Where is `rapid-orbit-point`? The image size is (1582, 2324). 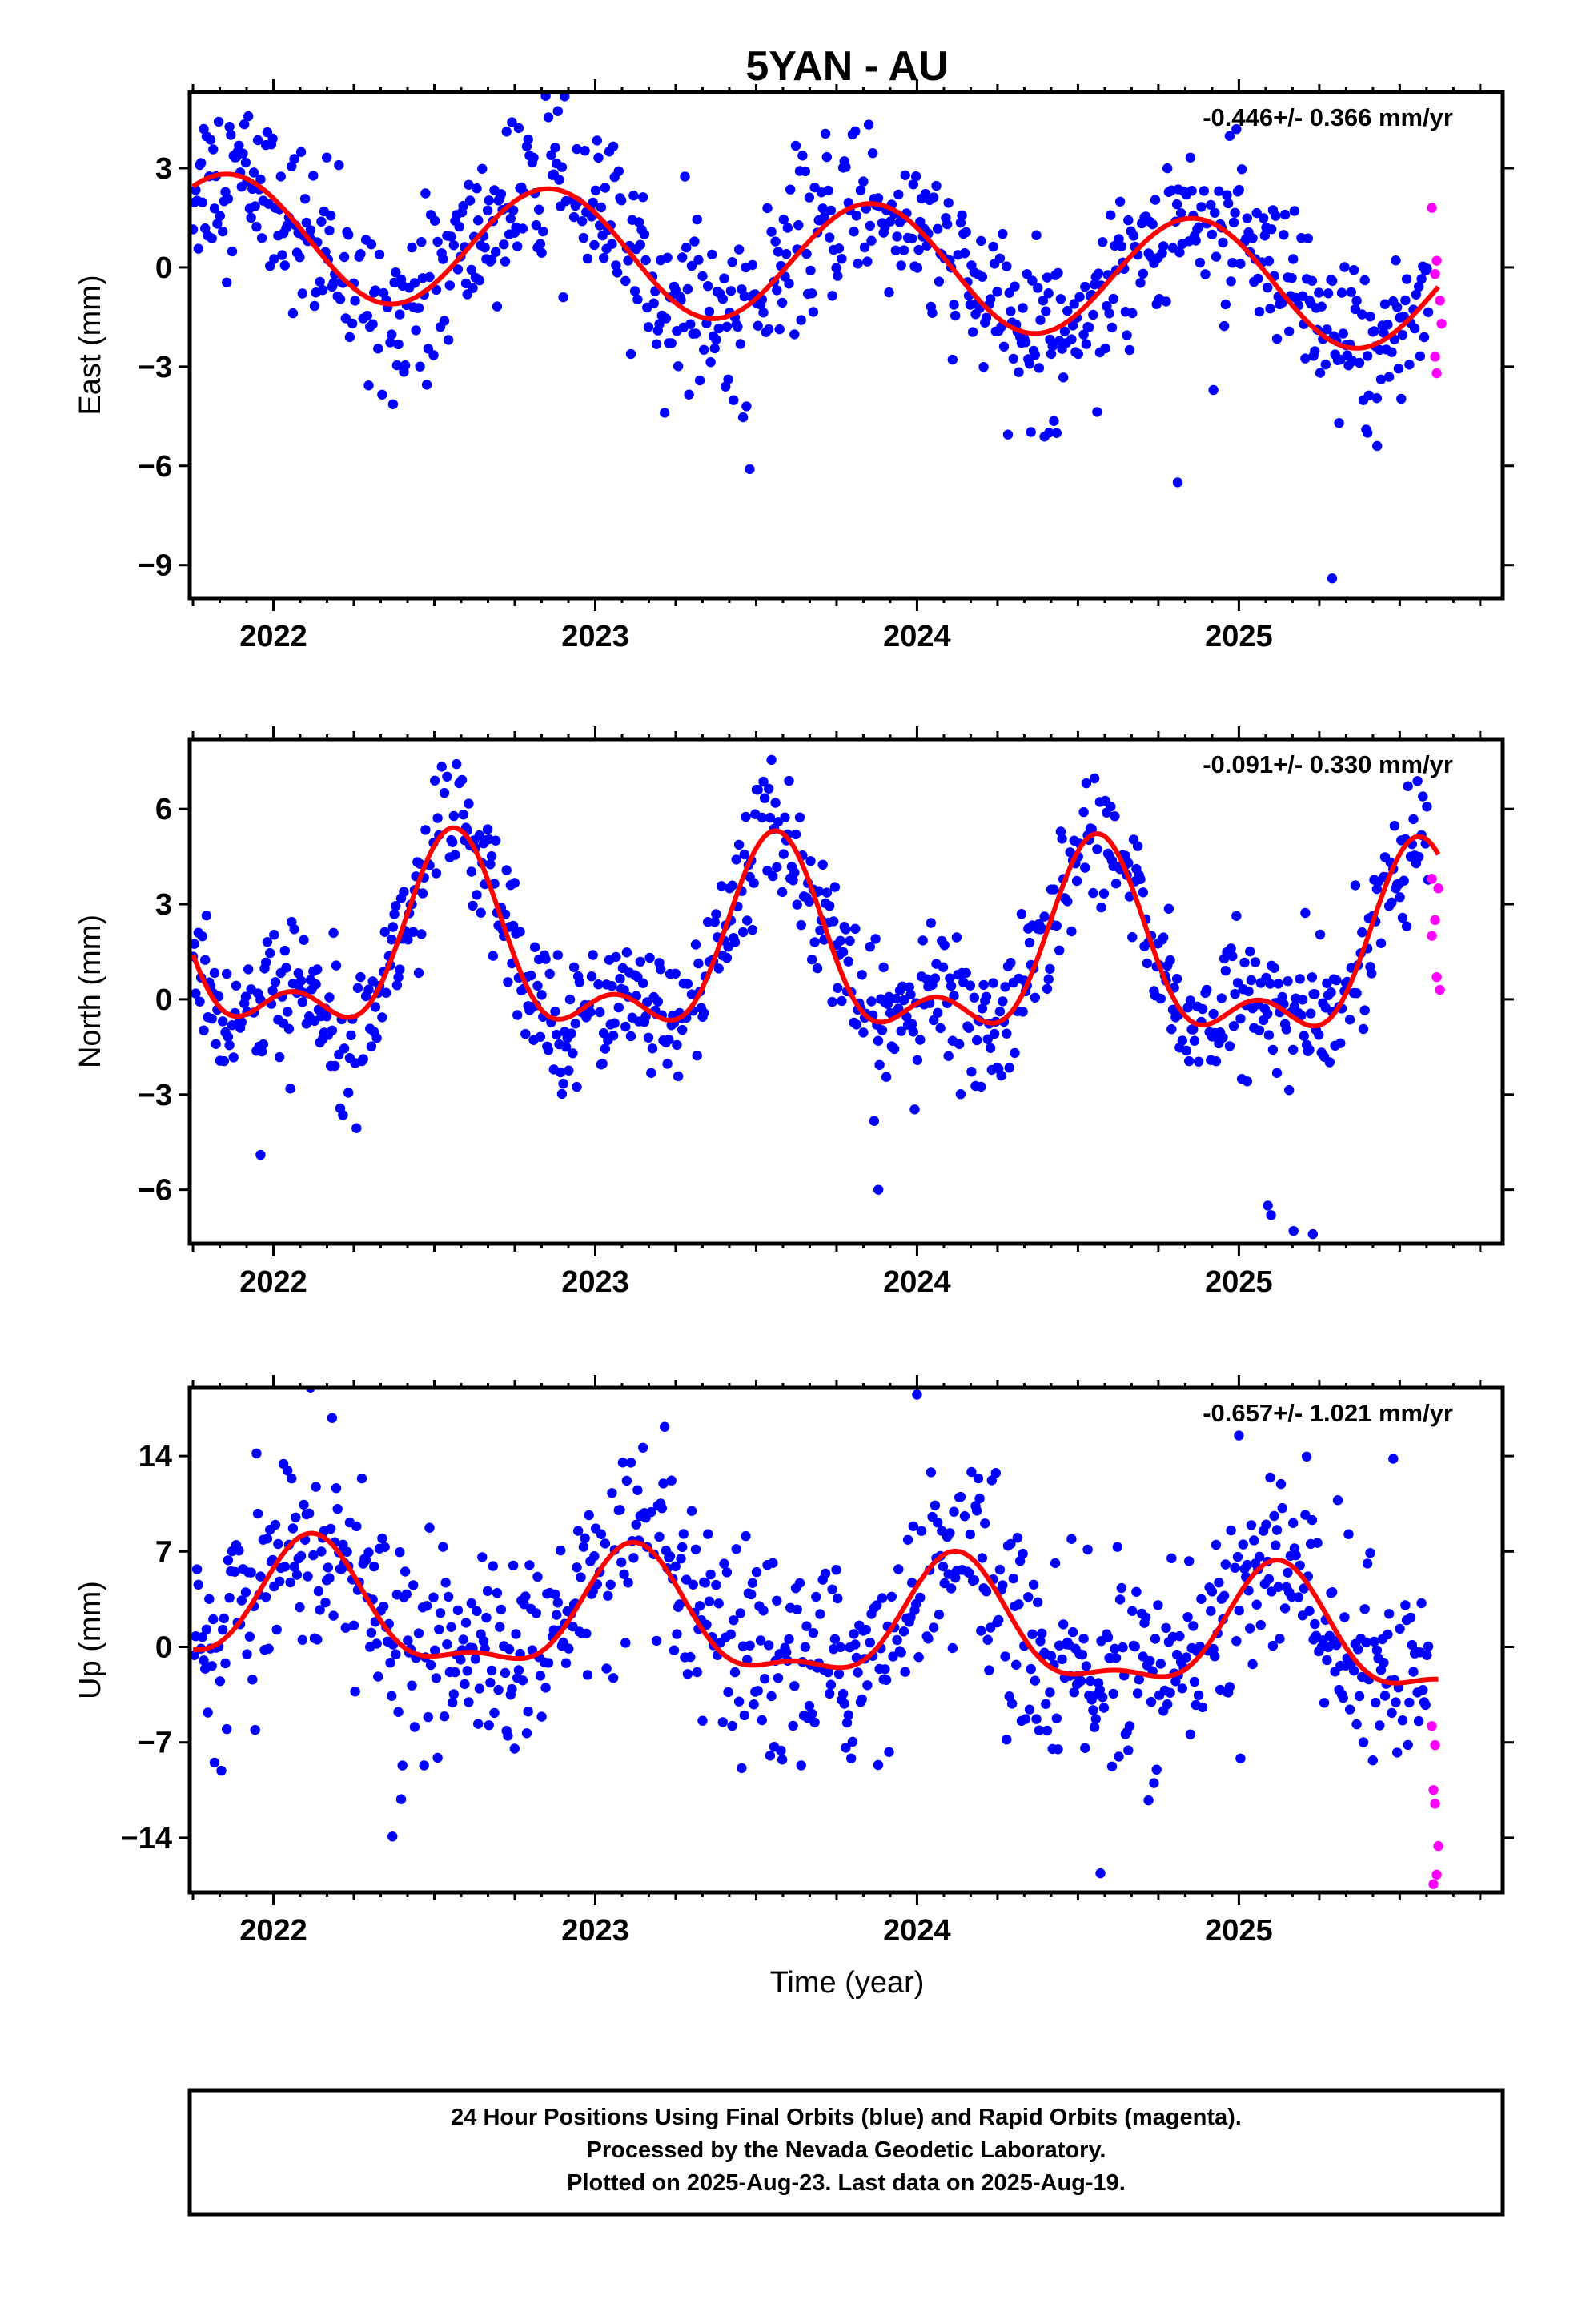 rapid-orbit-point is located at coordinates (1436, 1875).